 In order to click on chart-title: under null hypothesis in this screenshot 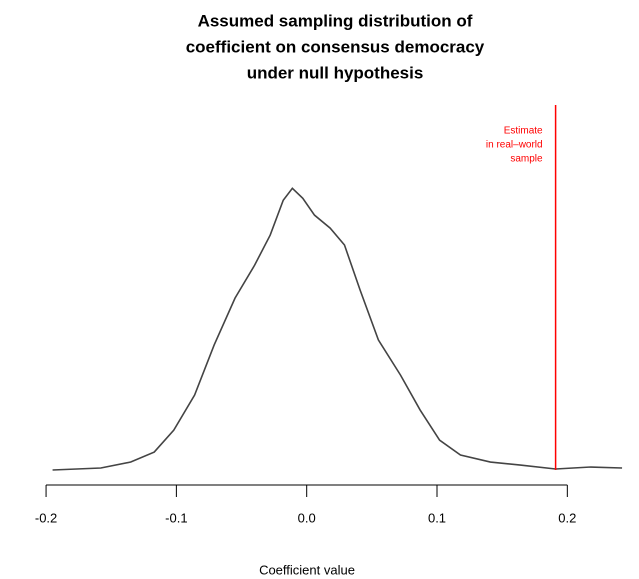, I will do `click(335, 72)`.